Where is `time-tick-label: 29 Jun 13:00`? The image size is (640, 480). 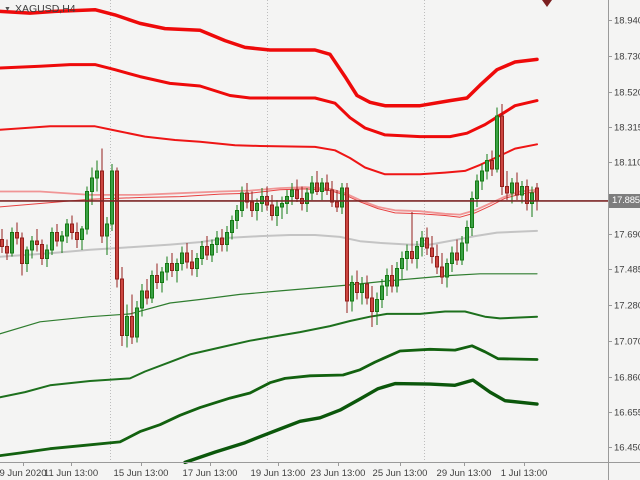 time-tick-label: 29 Jun 13:00 is located at coordinates (464, 473).